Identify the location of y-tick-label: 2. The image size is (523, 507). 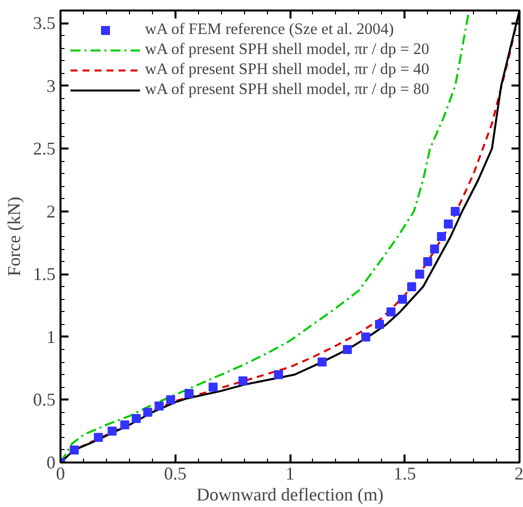
(51, 211).